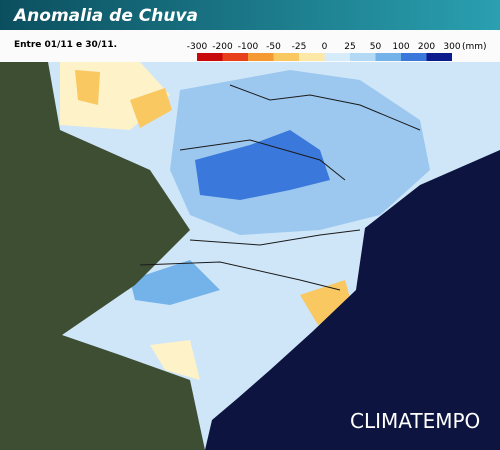 This screenshot has width=500, height=450. Describe the element at coordinates (175, 282) in the screenshot. I see `wet-zone` at that location.